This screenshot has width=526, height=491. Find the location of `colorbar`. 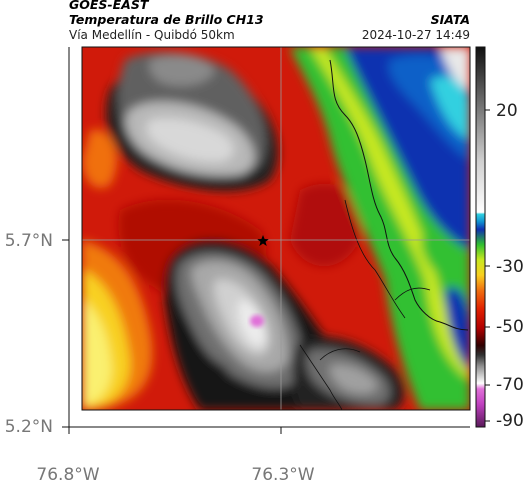

colorbar is located at coordinates (482, 237).